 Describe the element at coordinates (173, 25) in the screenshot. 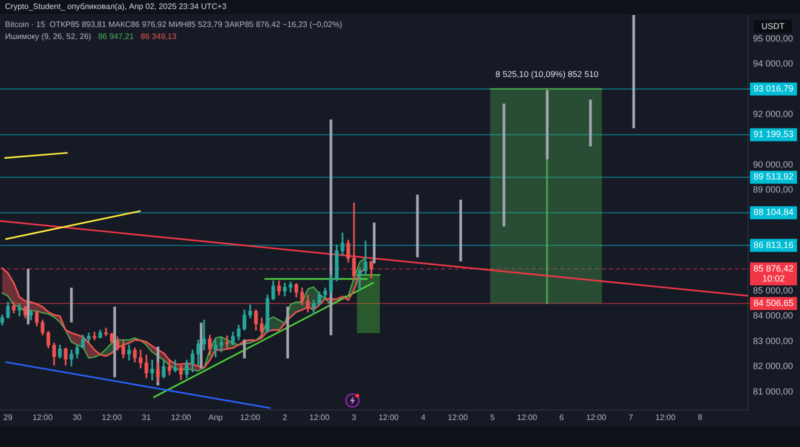

I see `text: Bitcoin · 15 ОТКР85 893,81 МАКС86 976,92 МИН85 523,79 ЗАКР85 876,42 −16,23 (−0,02%)` at that location.